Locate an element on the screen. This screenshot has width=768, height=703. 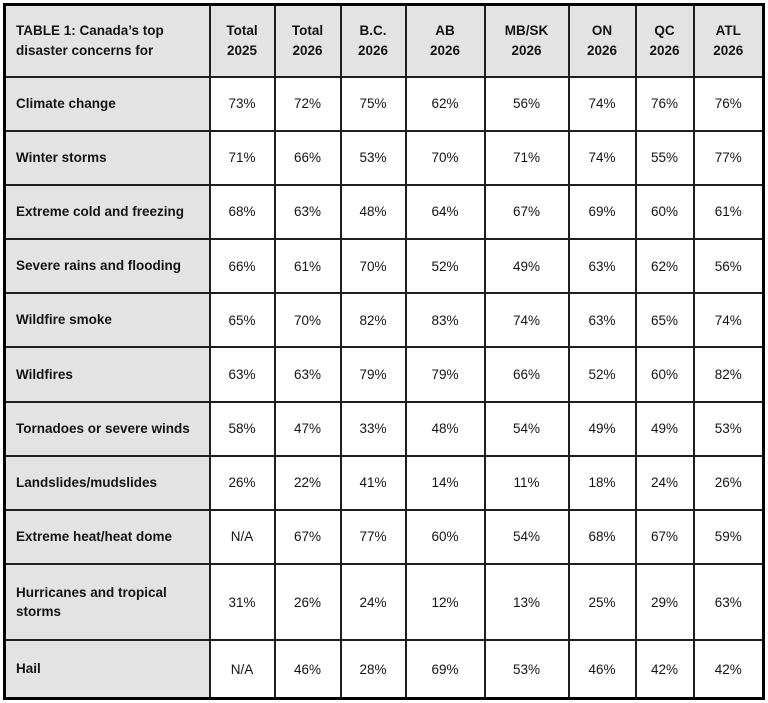
column-header: AB 2026 is located at coordinates (445, 40).